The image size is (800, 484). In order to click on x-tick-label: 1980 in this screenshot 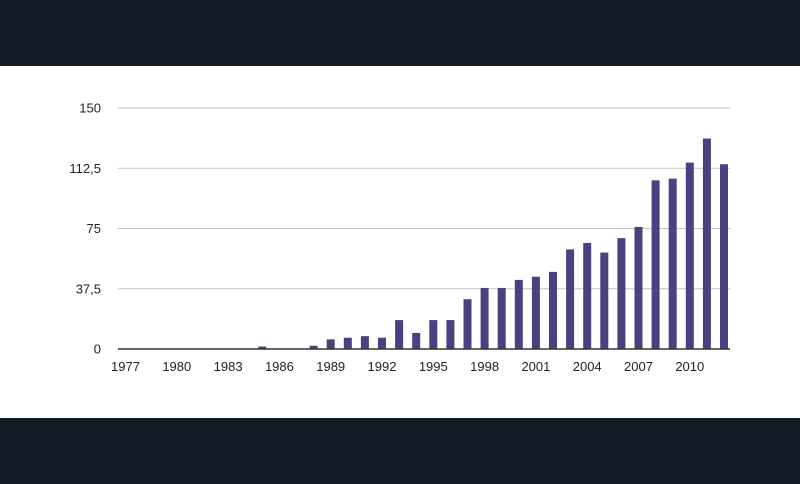, I will do `click(176, 366)`.